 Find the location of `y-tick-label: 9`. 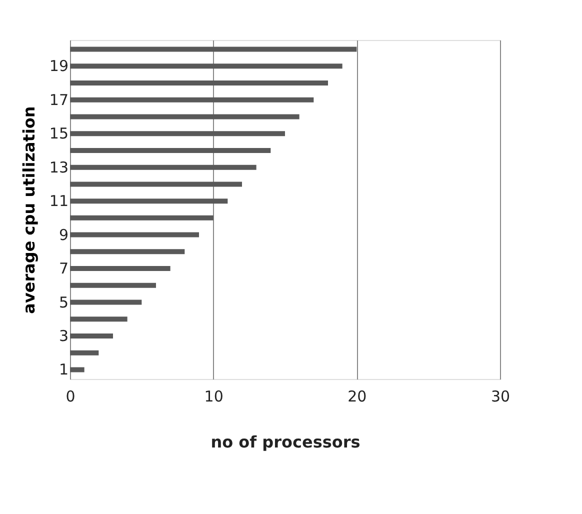

y-tick-label: 9 is located at coordinates (63, 235).